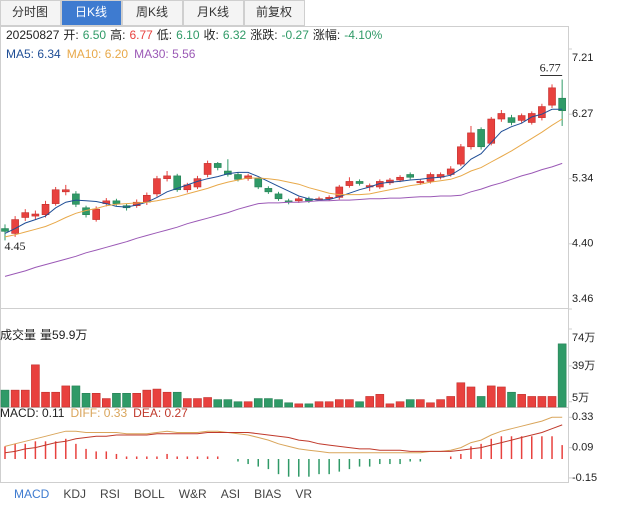 Image resolution: width=620 pixels, height=506 pixels. Describe the element at coordinates (117, 34) in the screenshot. I see `info-label: 高:` at that location.